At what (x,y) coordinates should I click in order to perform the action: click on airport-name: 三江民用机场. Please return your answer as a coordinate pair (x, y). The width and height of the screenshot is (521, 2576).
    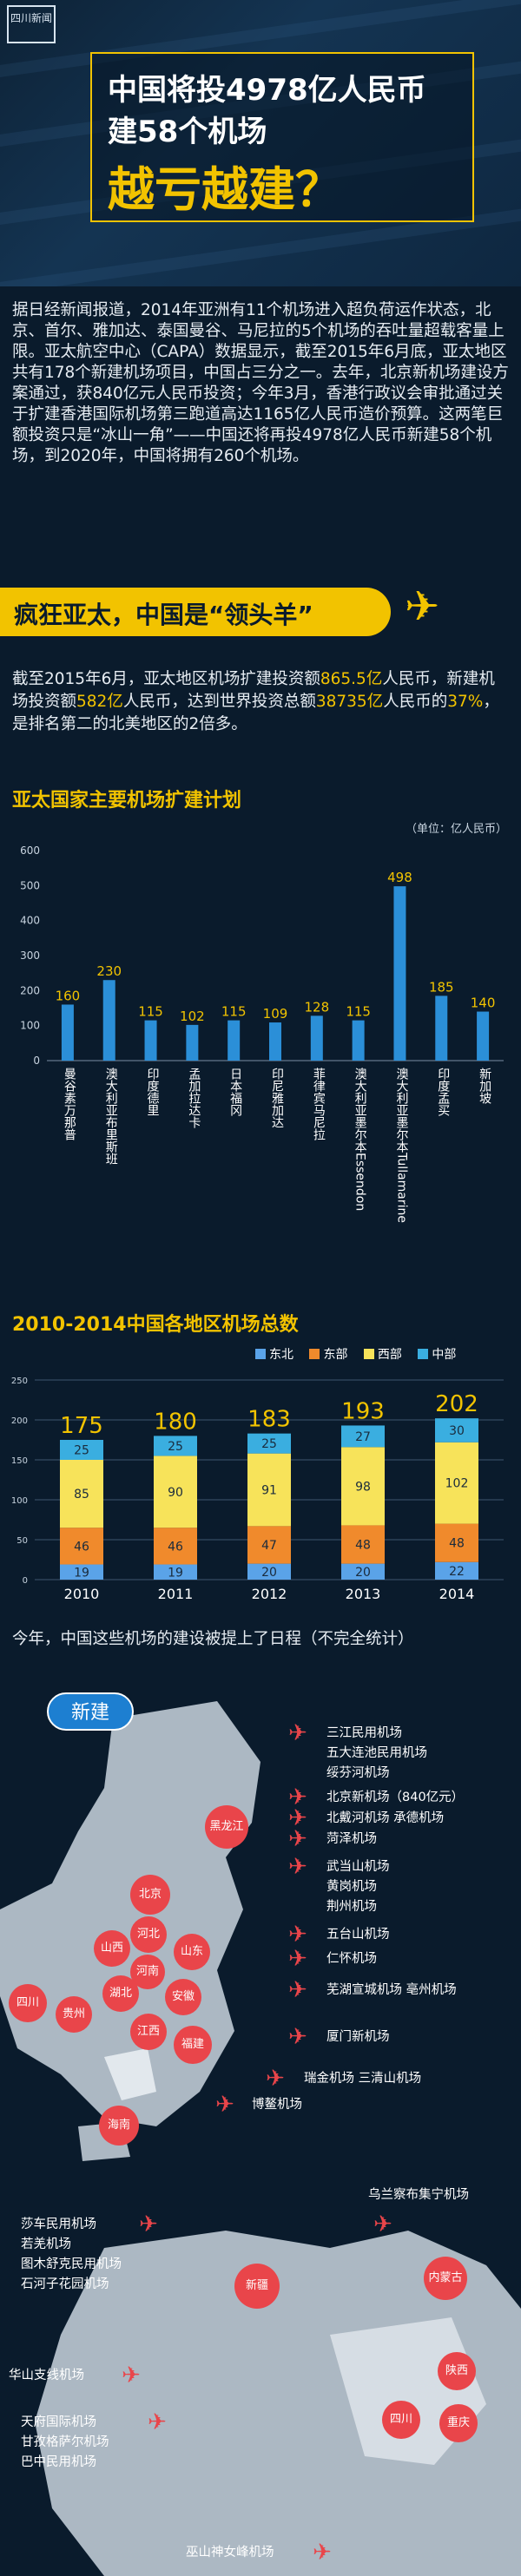
    Looking at the image, I should click on (364, 1733).